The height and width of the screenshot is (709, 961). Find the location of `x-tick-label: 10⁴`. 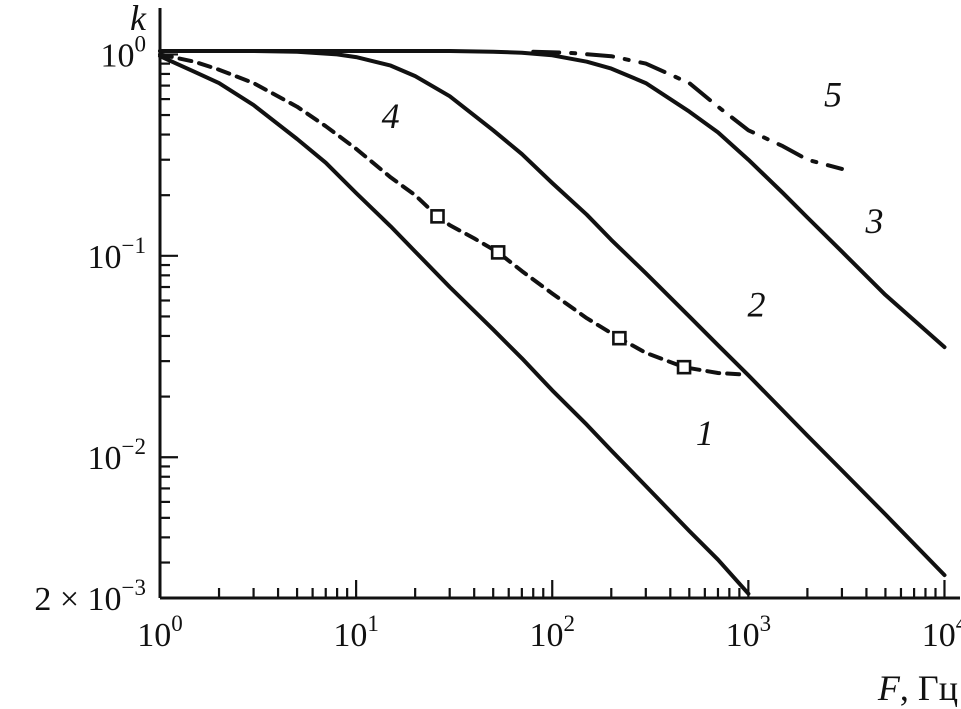

x-tick-label: 10⁴ is located at coordinates (941, 632).